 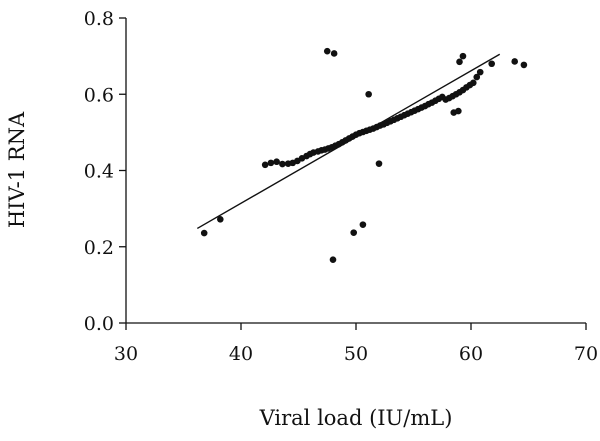 What do you see at coordinates (126, 354) in the screenshot?
I see `x-tick-label: 30` at bounding box center [126, 354].